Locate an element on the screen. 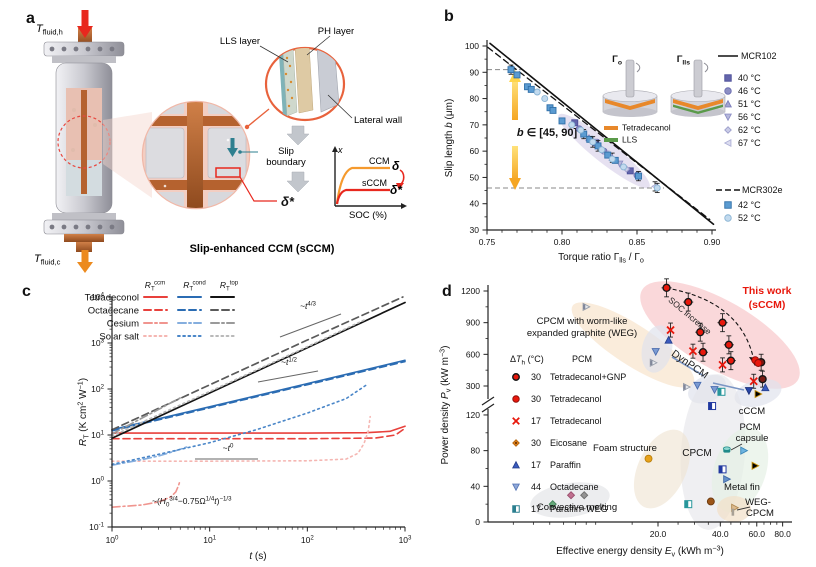 This screenshot has width=816, height=567. panel-letter-a: a is located at coordinates (30, 18).